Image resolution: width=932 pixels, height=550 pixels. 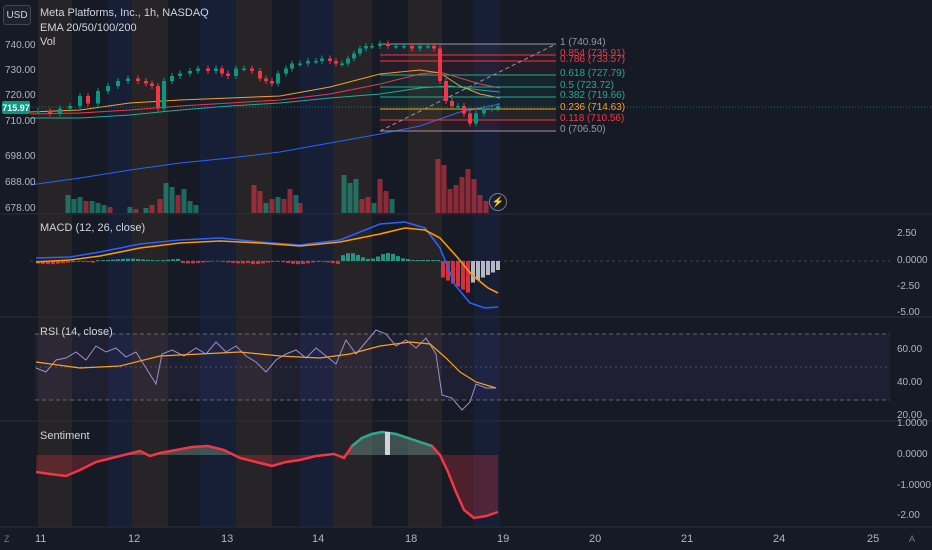 What do you see at coordinates (908, 312) in the screenshot?
I see `macd-tick: -5.00` at bounding box center [908, 312].